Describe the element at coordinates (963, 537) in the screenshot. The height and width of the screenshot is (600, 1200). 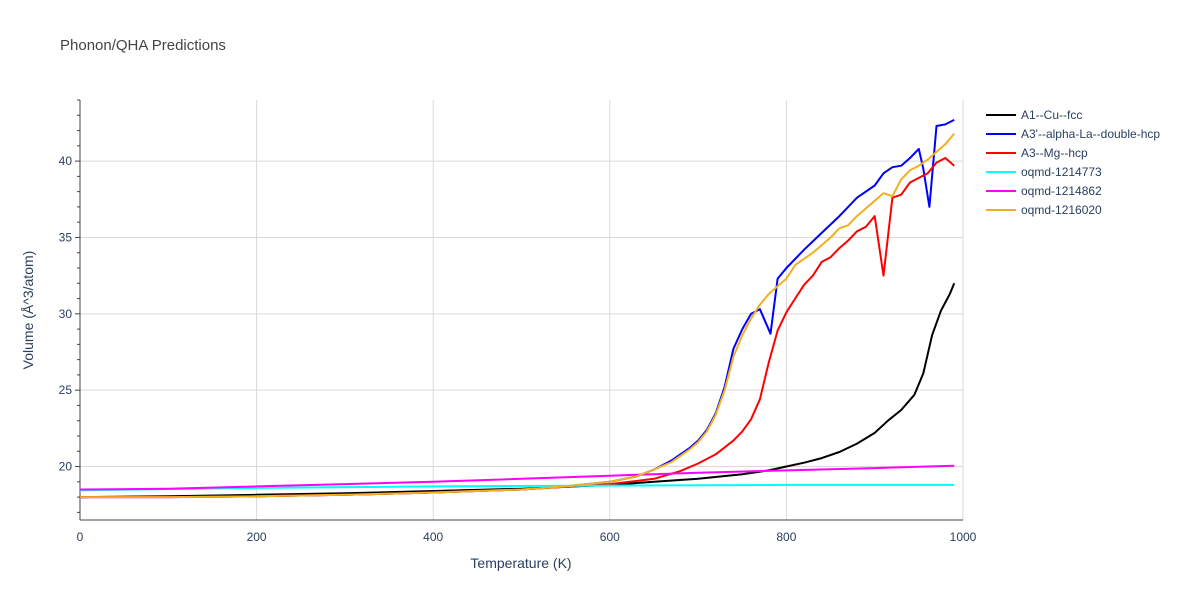
I see `x-tick-label: 1000` at that location.